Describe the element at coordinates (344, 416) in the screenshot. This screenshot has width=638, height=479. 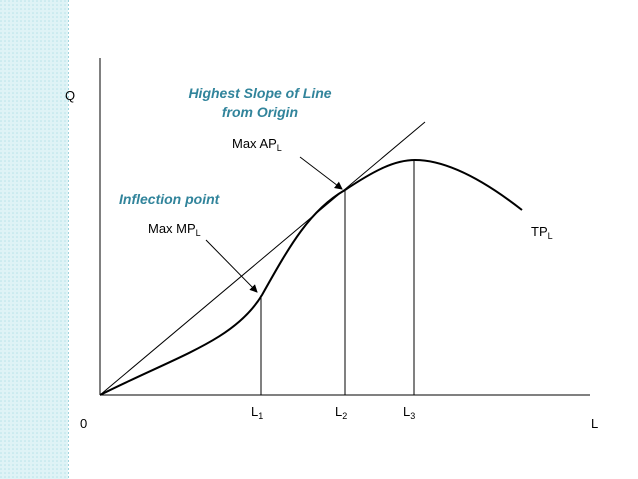
I see `label-sub: 2` at that location.